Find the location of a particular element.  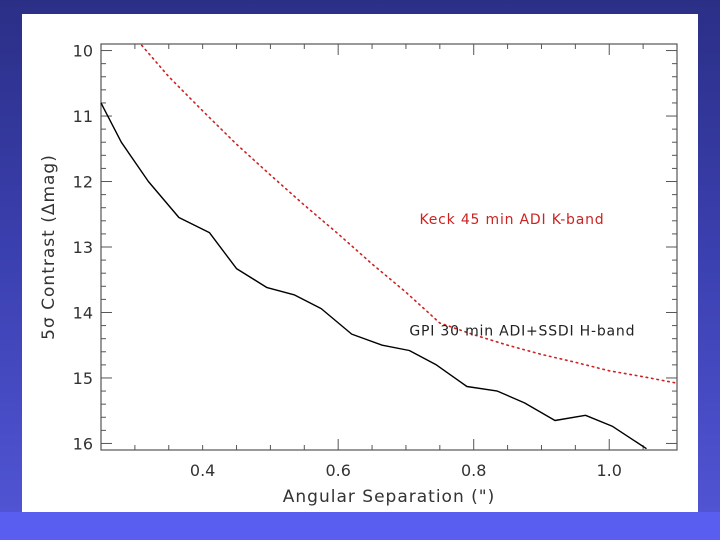

y-tick-label: 14 is located at coordinates (83, 312).